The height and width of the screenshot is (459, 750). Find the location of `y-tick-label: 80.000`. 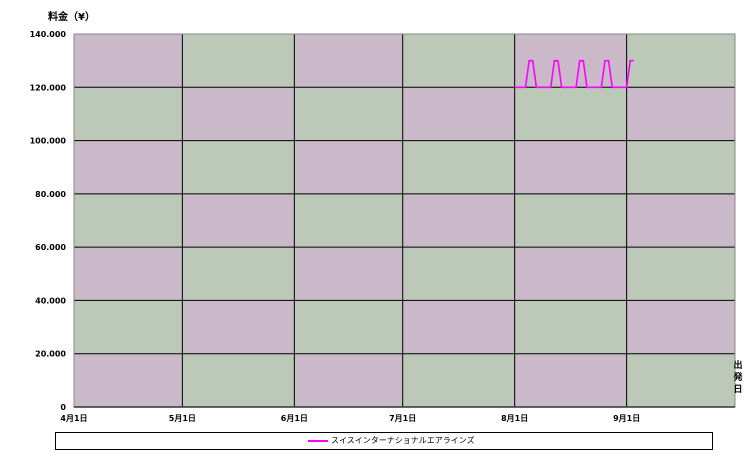

y-tick-label: 80.000 is located at coordinates (50, 194).